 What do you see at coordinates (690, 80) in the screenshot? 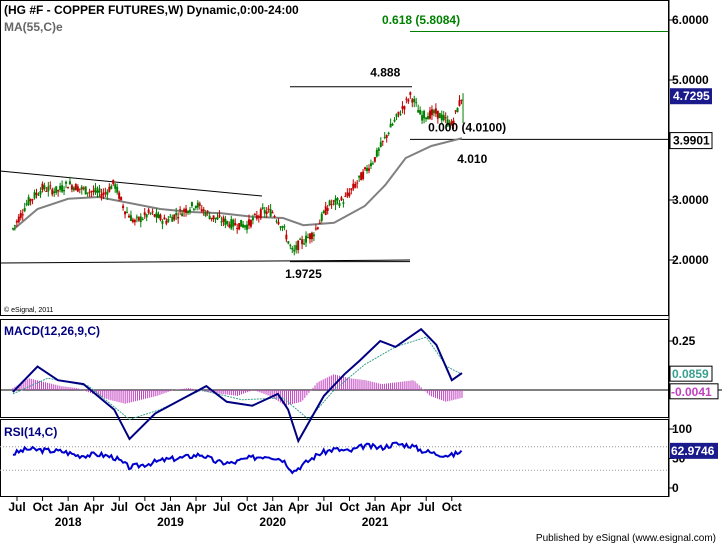
I see `price-tick-label: 5.0000` at bounding box center [690, 80].